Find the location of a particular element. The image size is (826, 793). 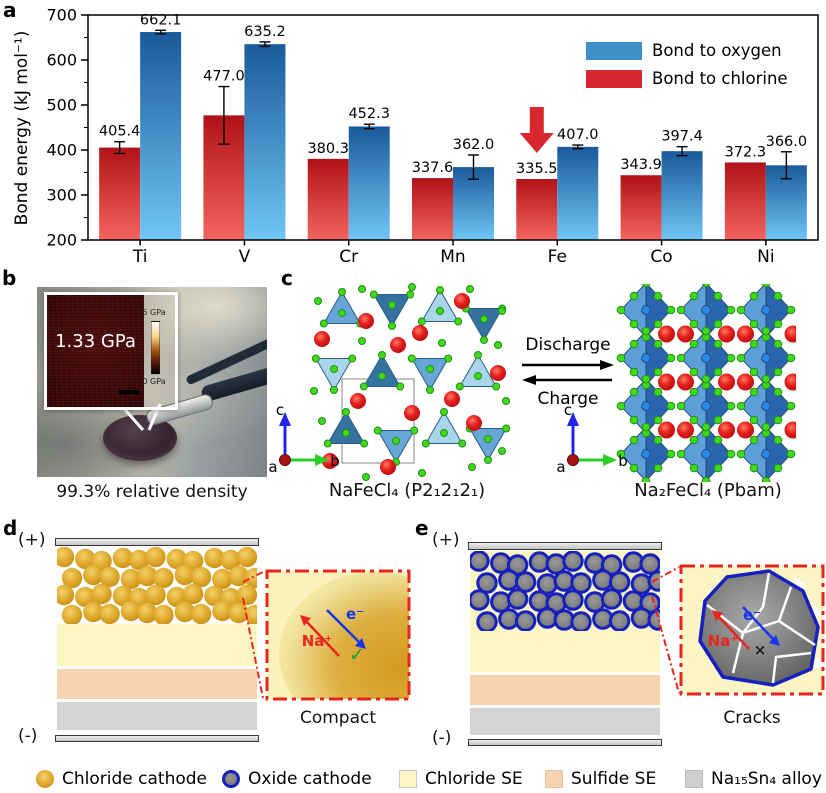

cross-mark: × is located at coordinates (760, 650).